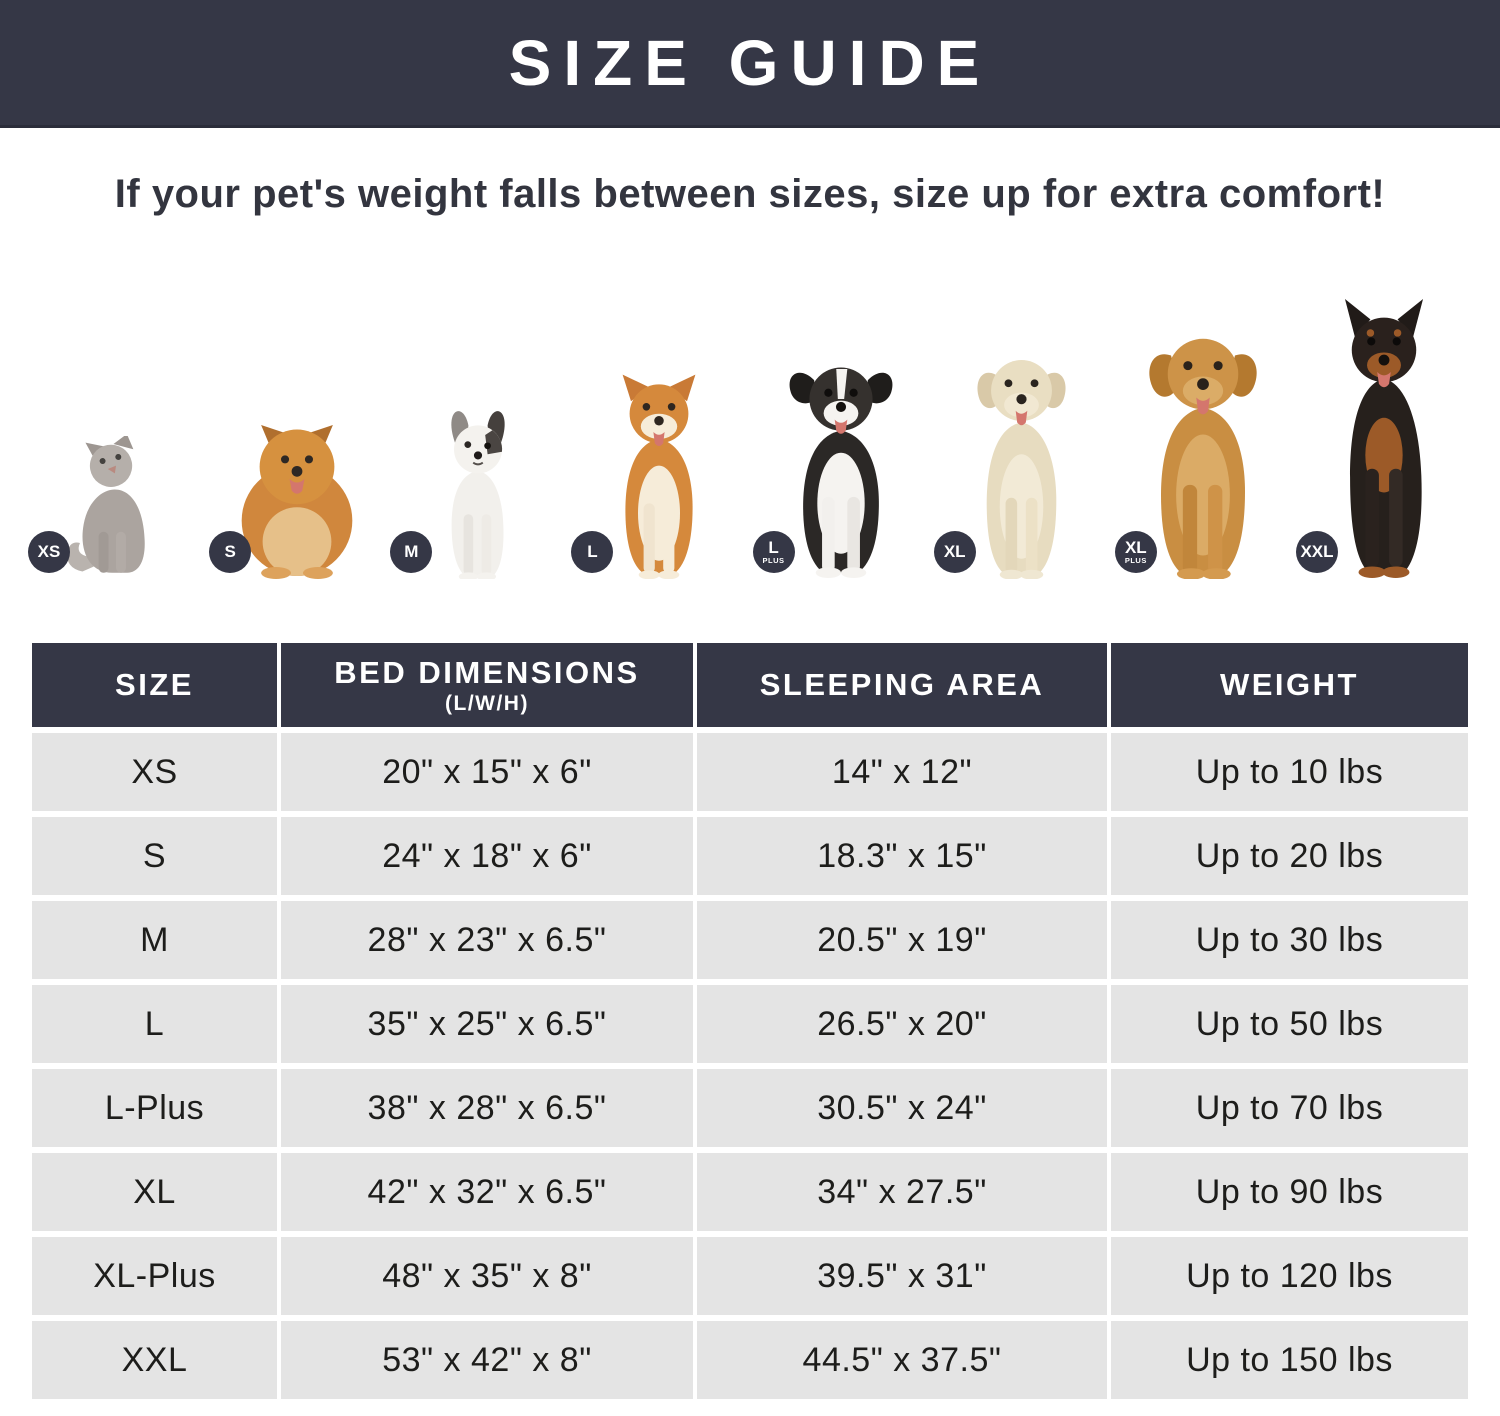 The image size is (1500, 1416). I want to click on pet-figure-m: M, so click(478, 489).